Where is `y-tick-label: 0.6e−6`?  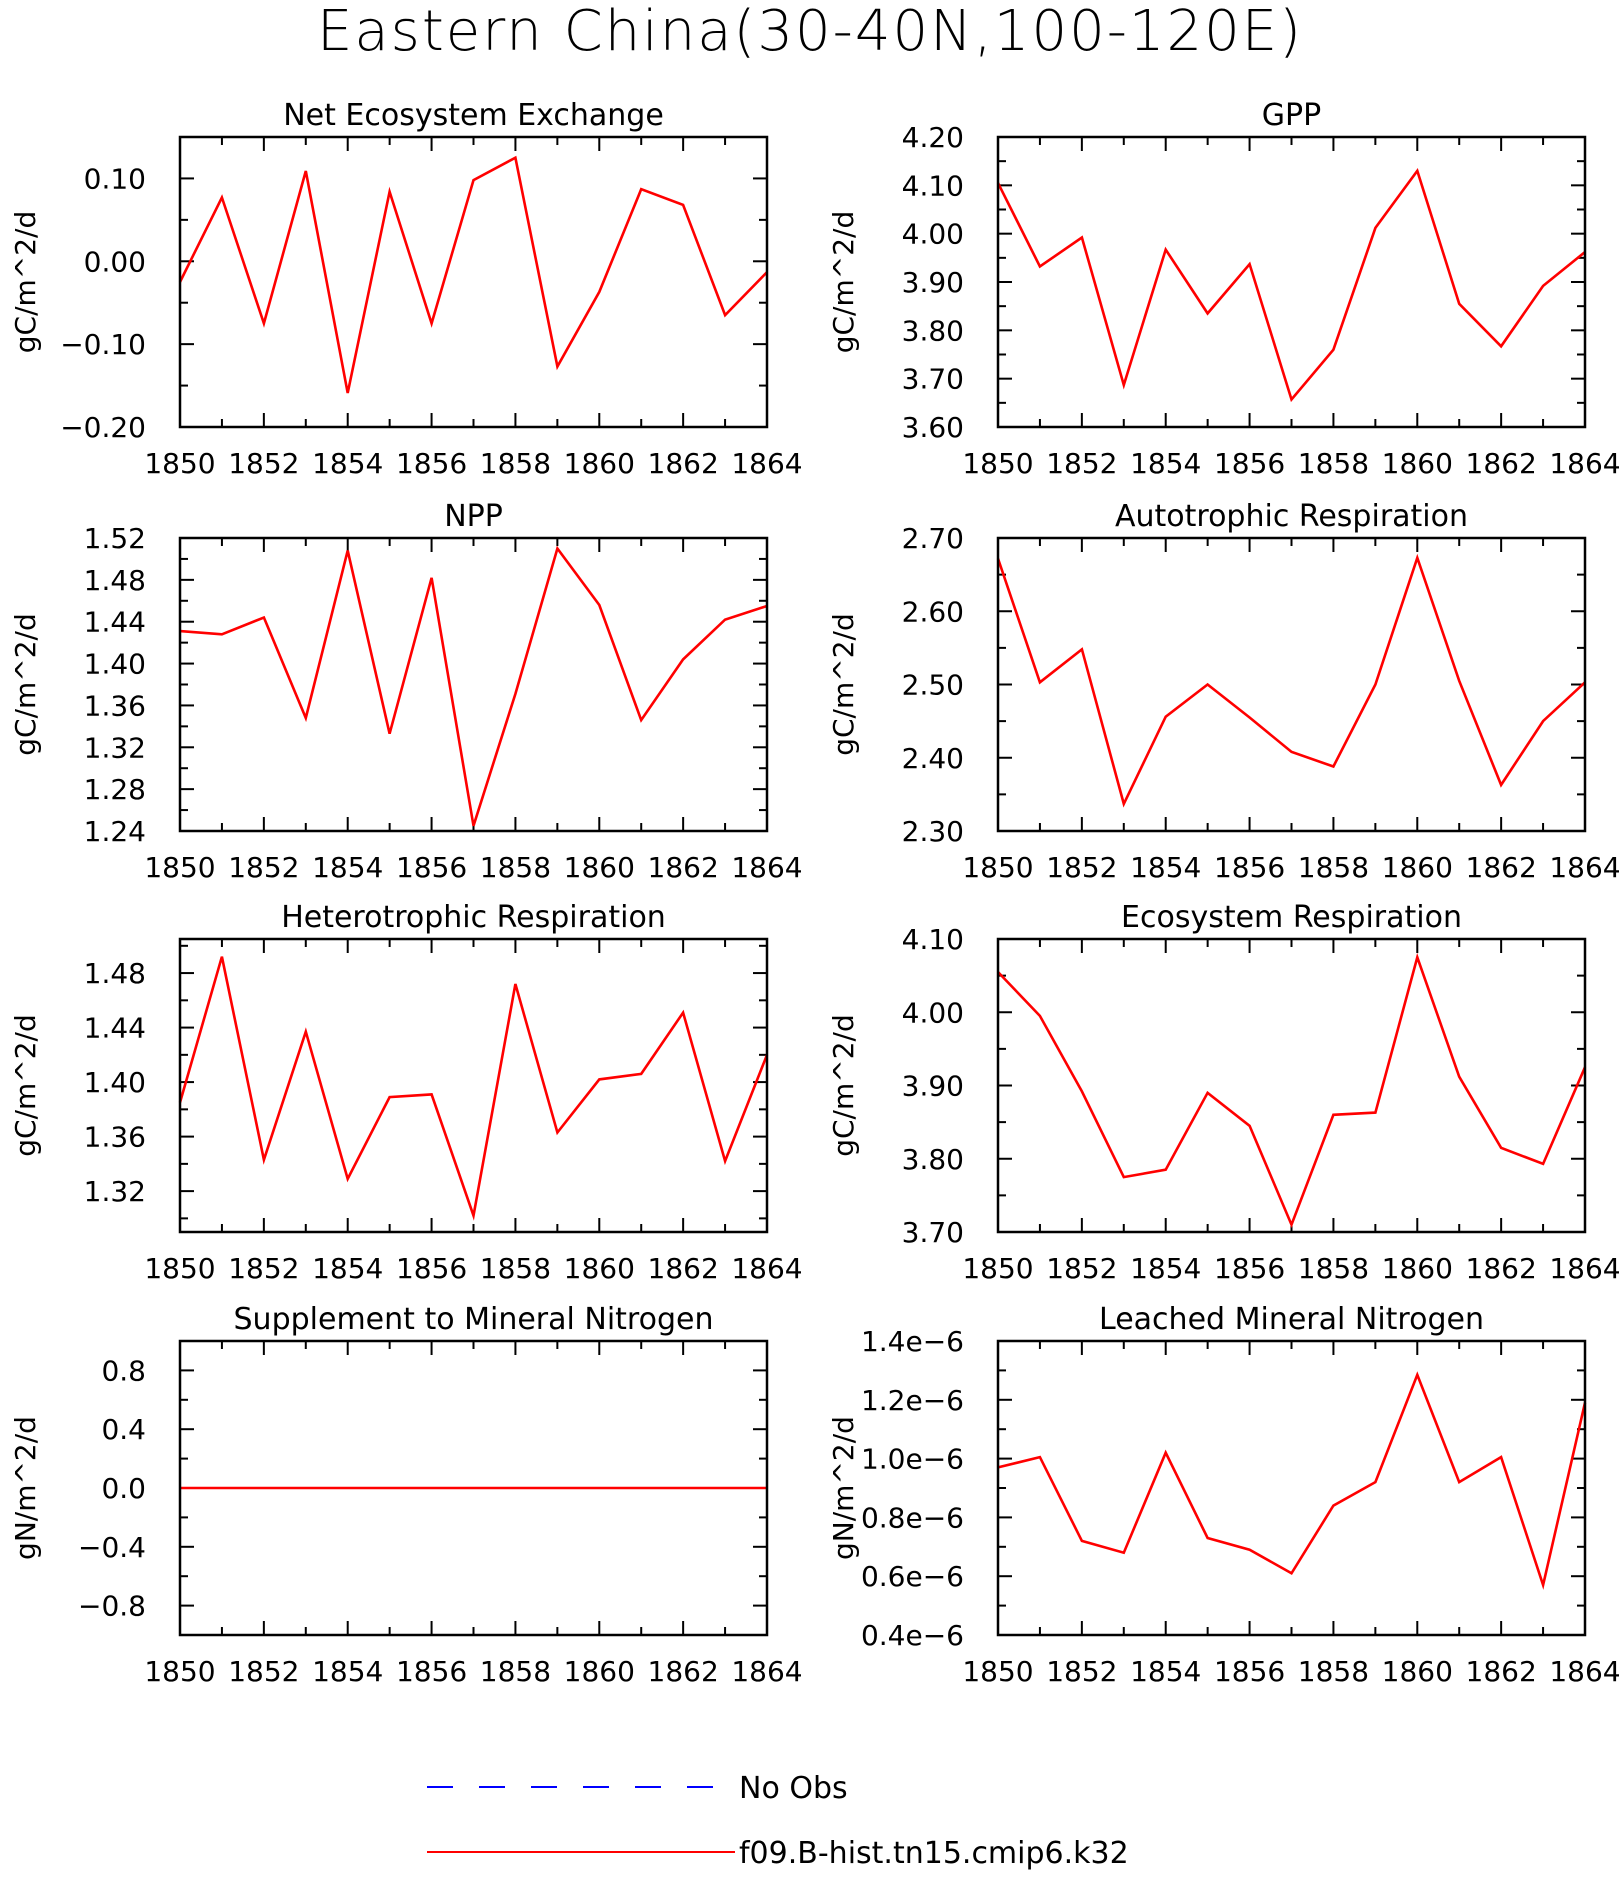 y-tick-label: 0.6e−6 is located at coordinates (912, 1576).